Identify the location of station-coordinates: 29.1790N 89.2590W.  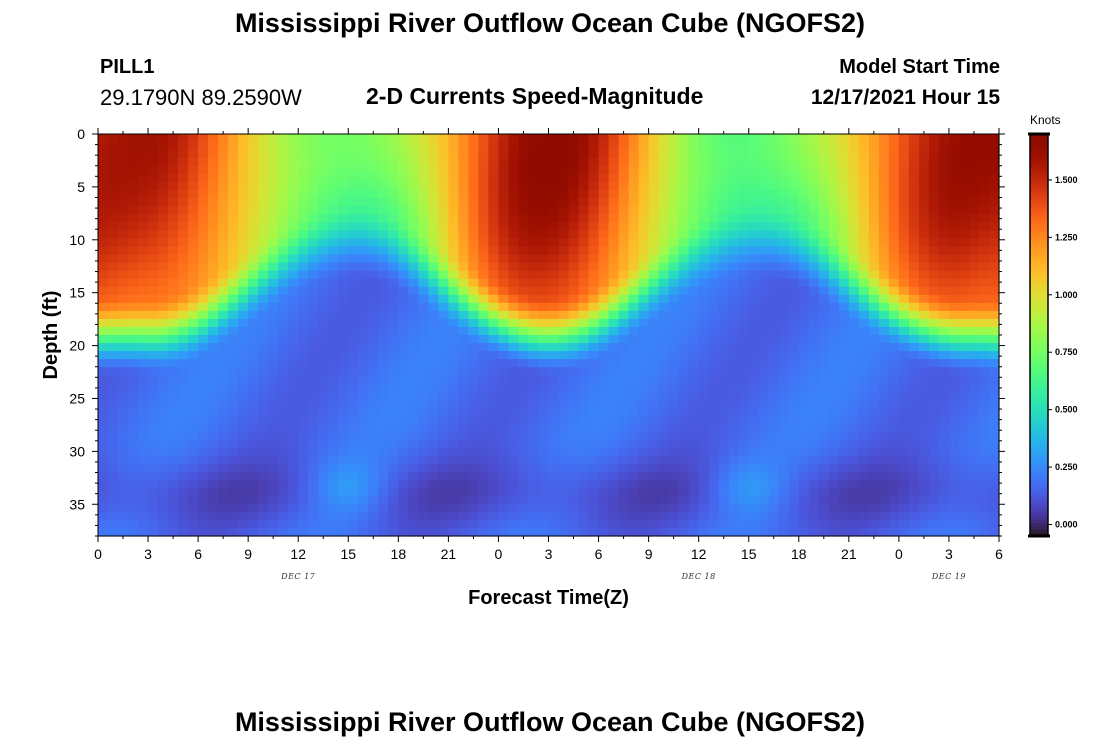
(201, 97).